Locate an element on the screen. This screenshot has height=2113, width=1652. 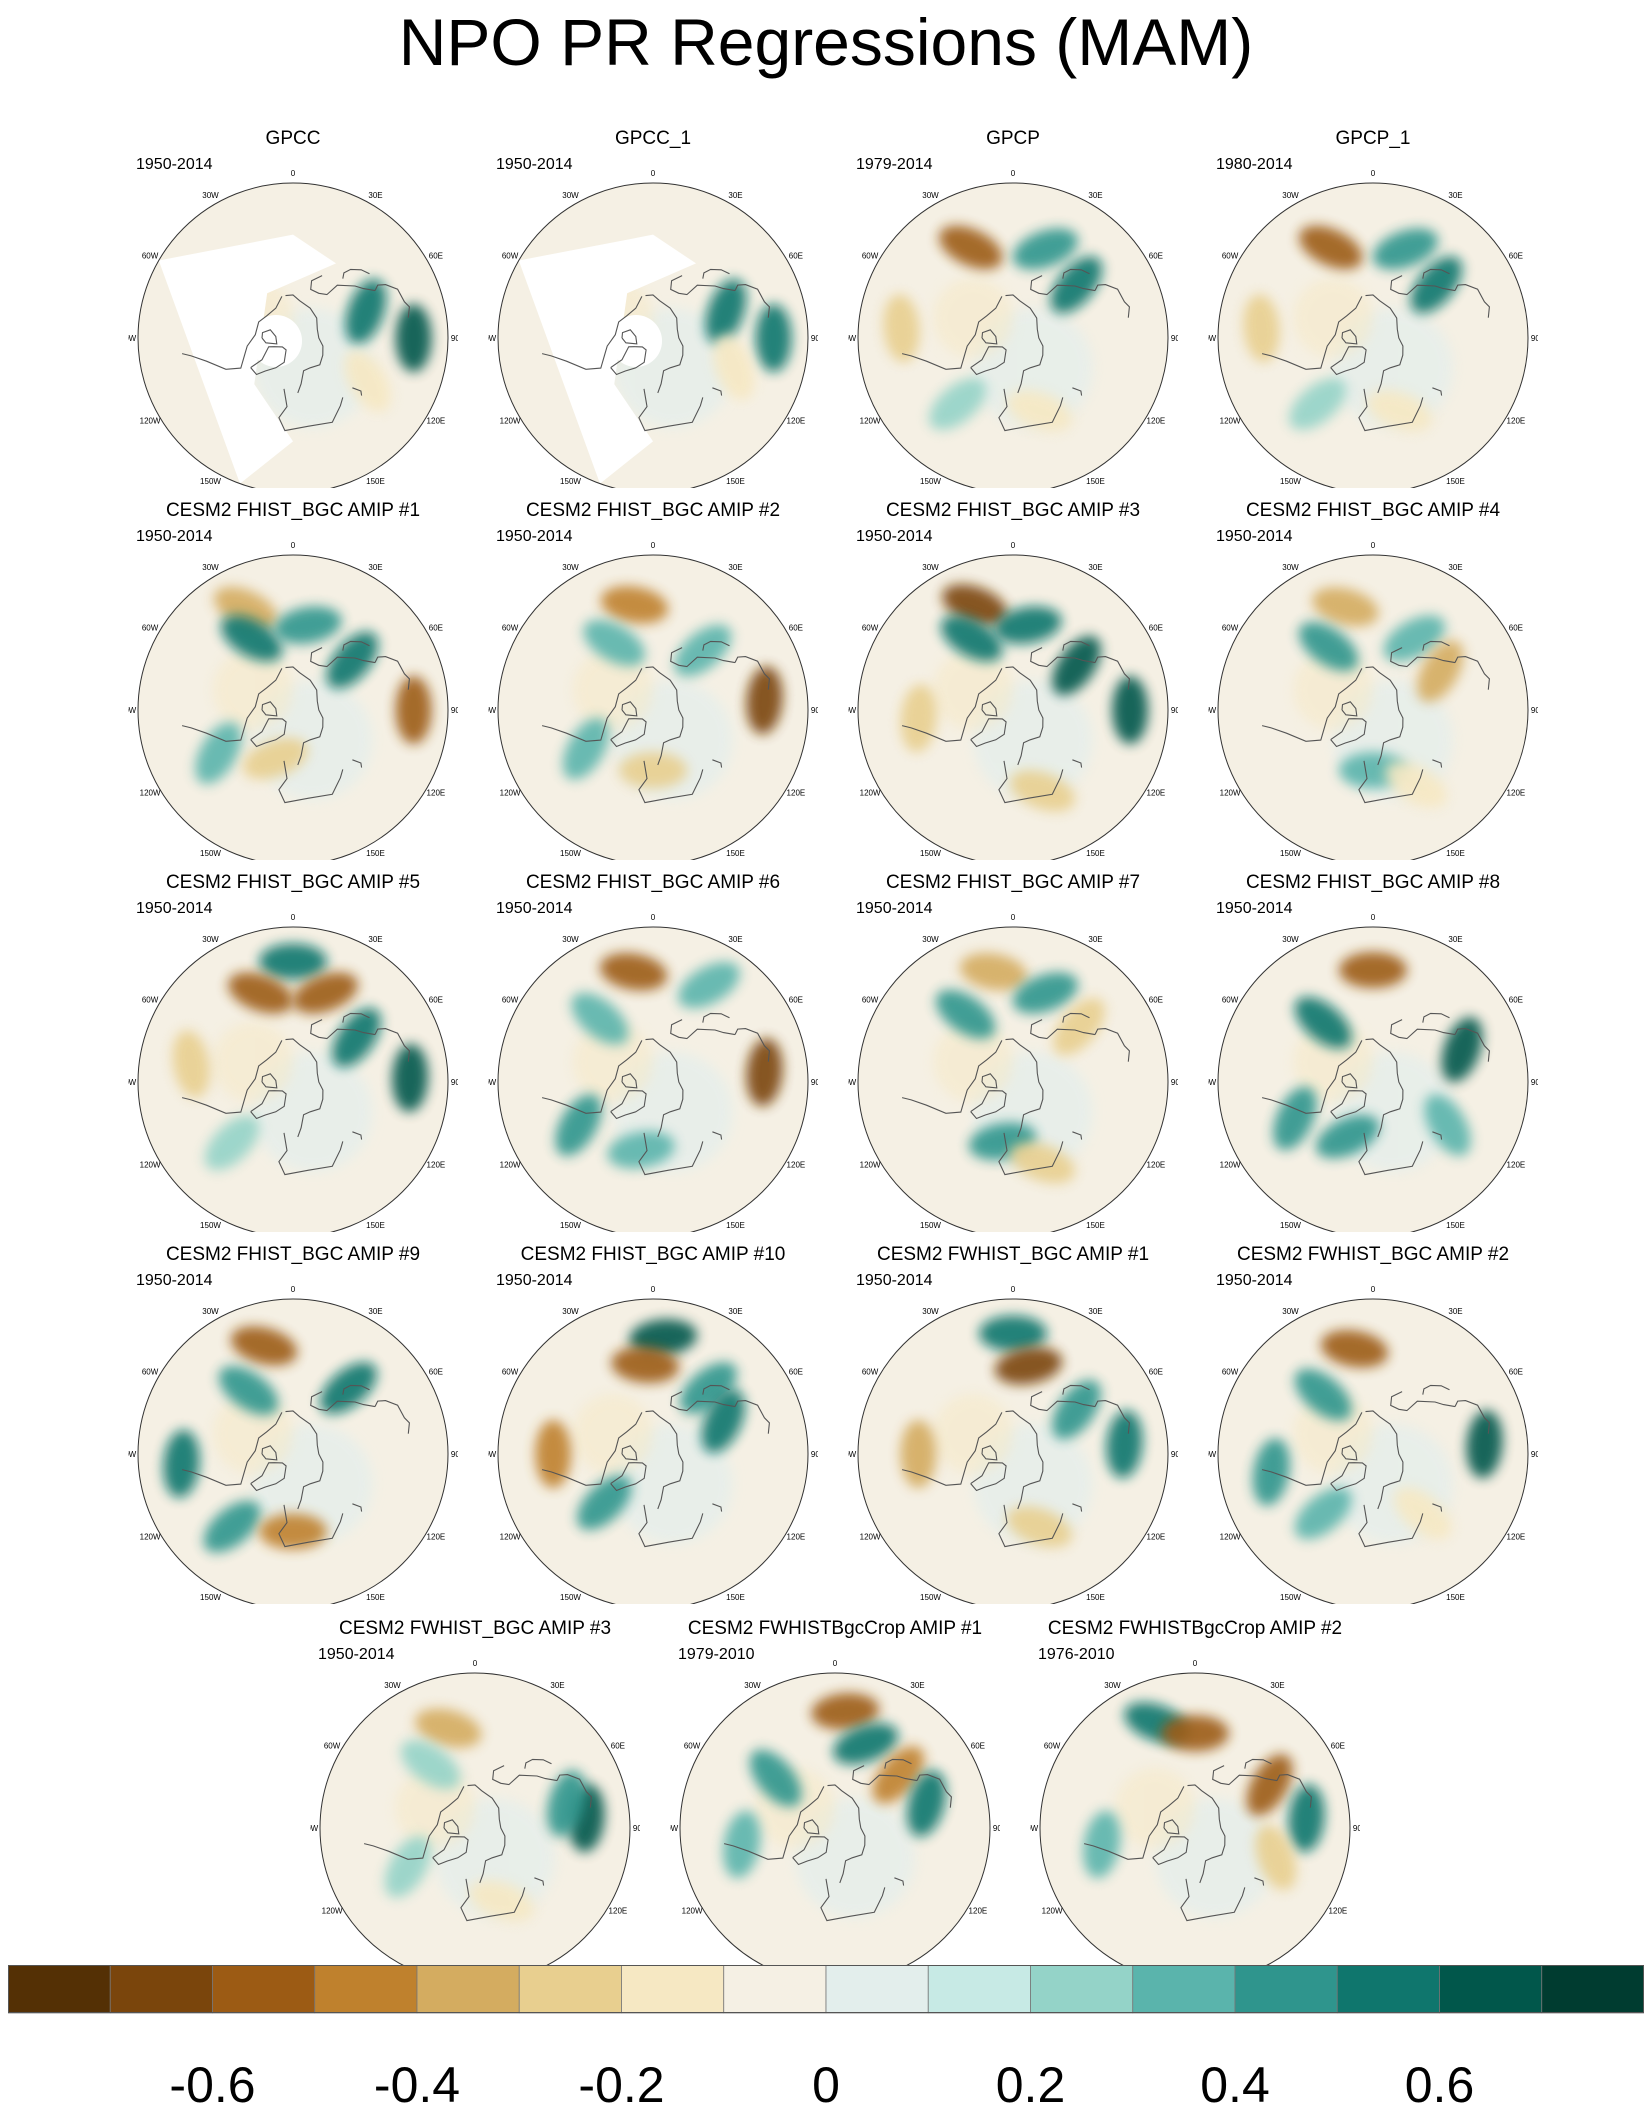
panel-title: CESM2 FHIST_BGC AMIP #4 is located at coordinates (1373, 510).